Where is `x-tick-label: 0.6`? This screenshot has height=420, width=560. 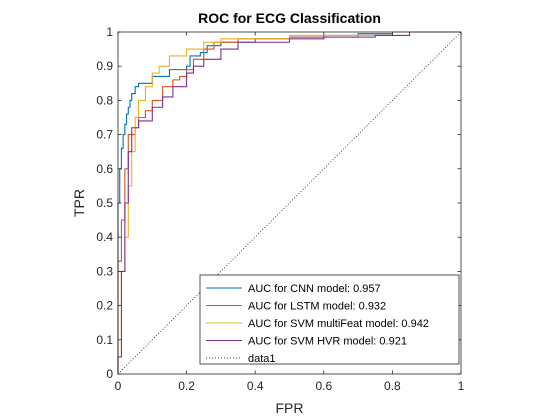 x-tick-label: 0.6 is located at coordinates (323, 386).